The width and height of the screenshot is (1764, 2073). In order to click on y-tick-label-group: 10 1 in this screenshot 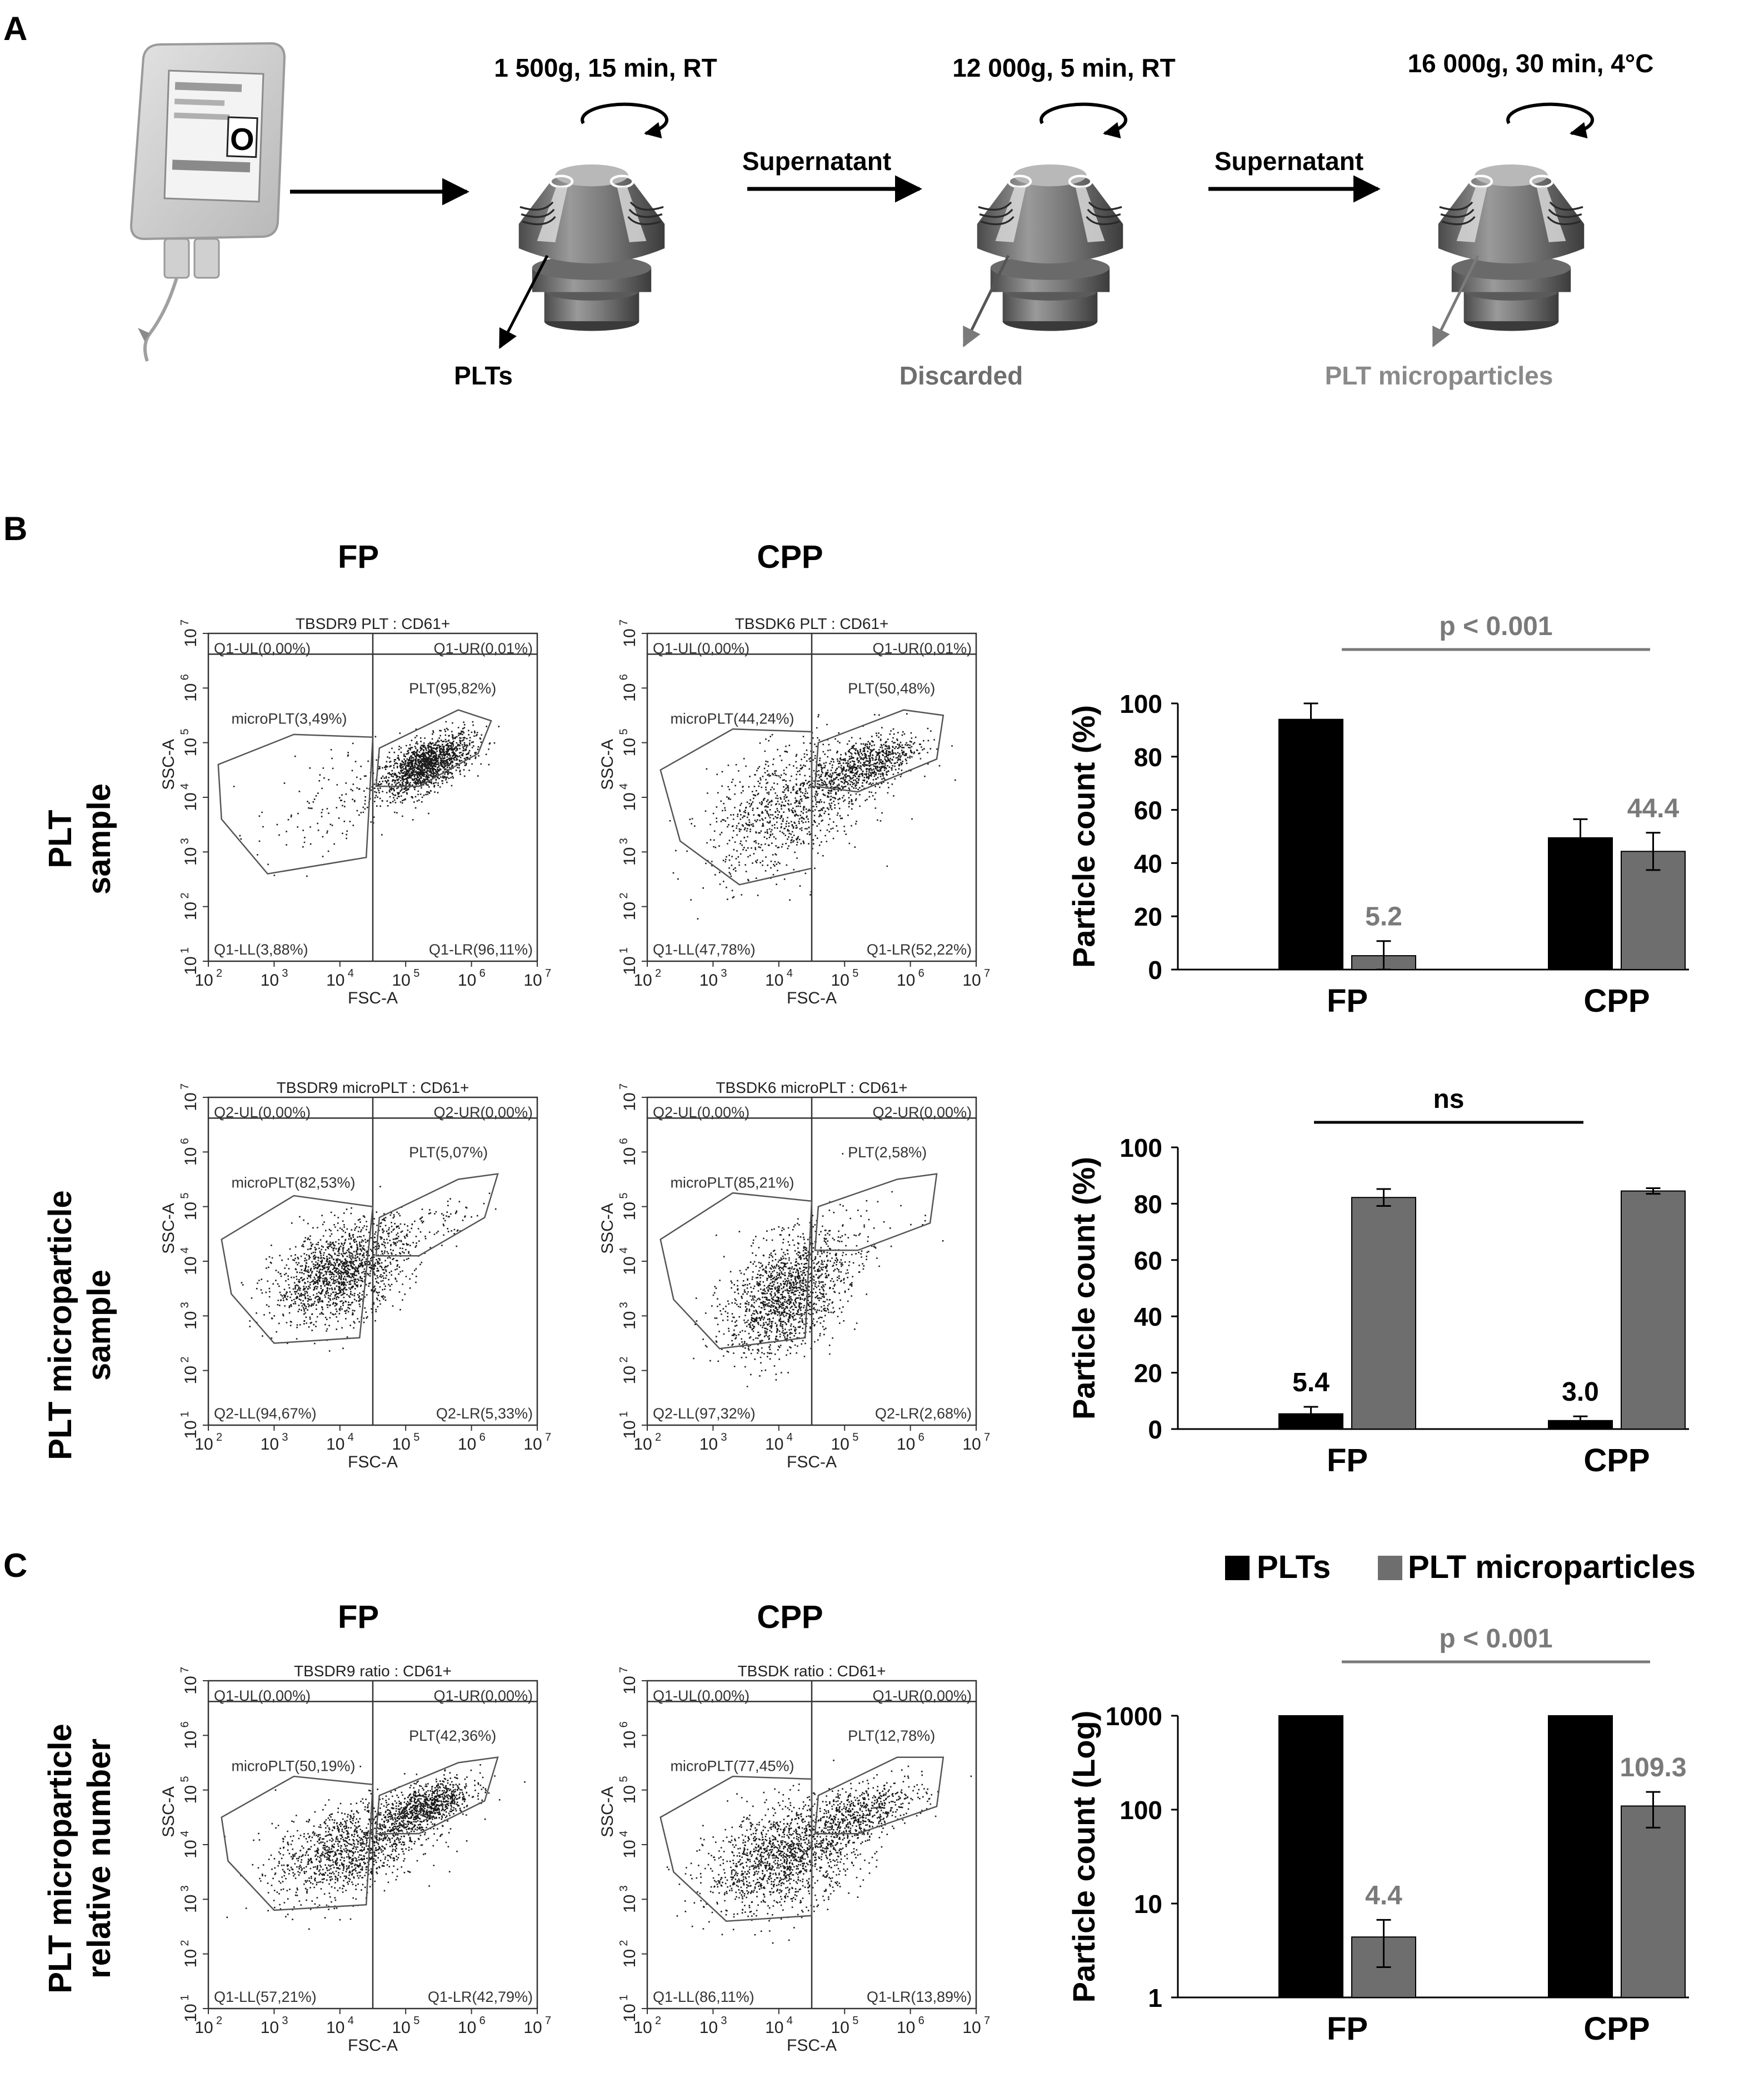, I will do `click(189, 1425)`.